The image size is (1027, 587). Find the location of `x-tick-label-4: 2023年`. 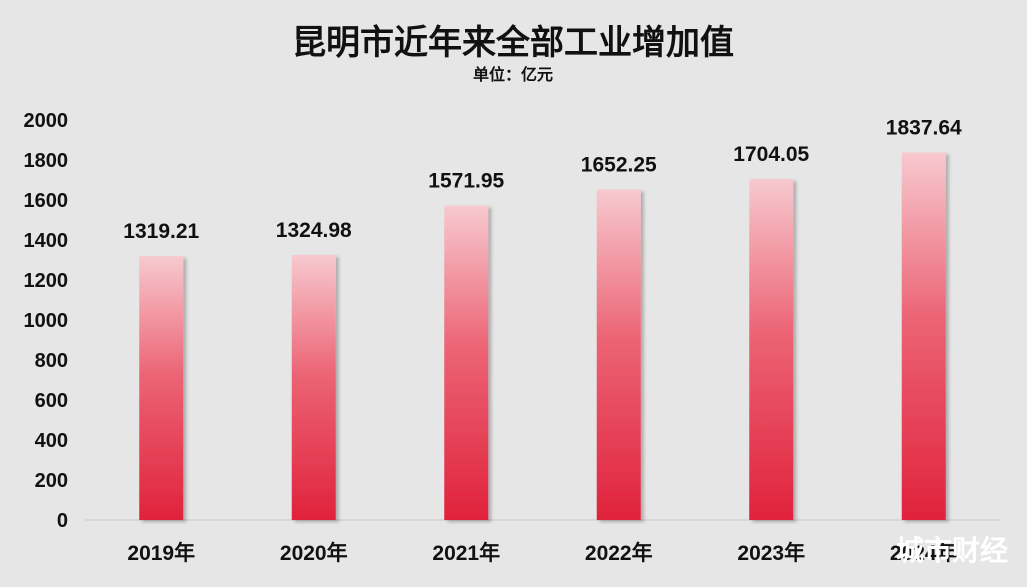

x-tick-label-4: 2023年 is located at coordinates (771, 553).